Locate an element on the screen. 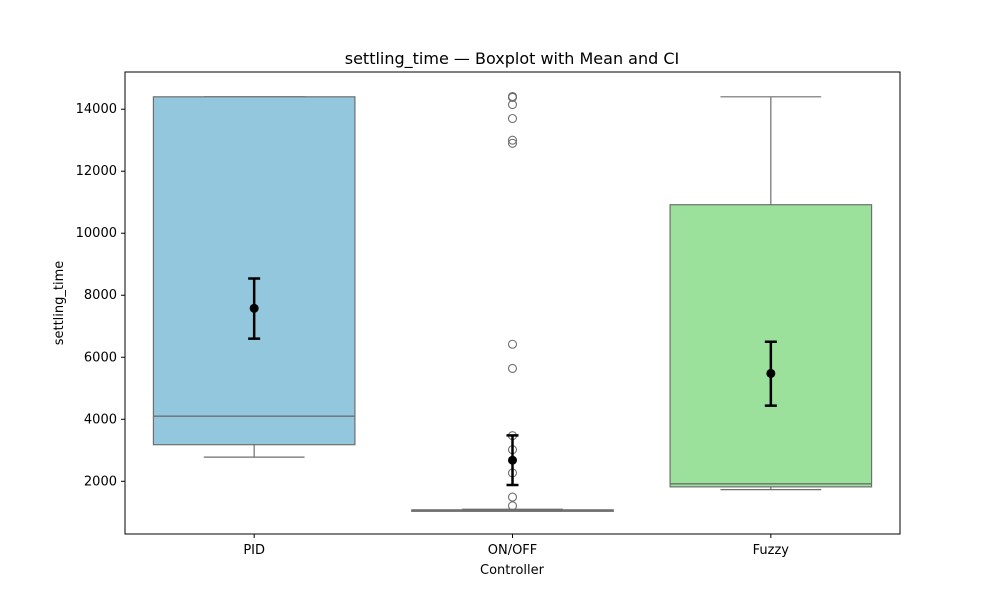  y-tick-label: 10000 is located at coordinates (96, 233).